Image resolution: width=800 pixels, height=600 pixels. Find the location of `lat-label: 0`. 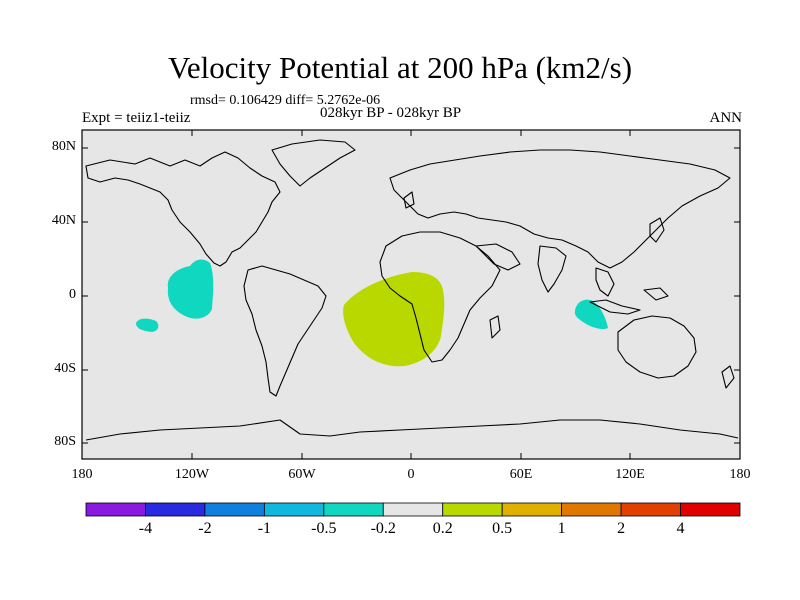

lat-label: 0 is located at coordinates (72, 294).